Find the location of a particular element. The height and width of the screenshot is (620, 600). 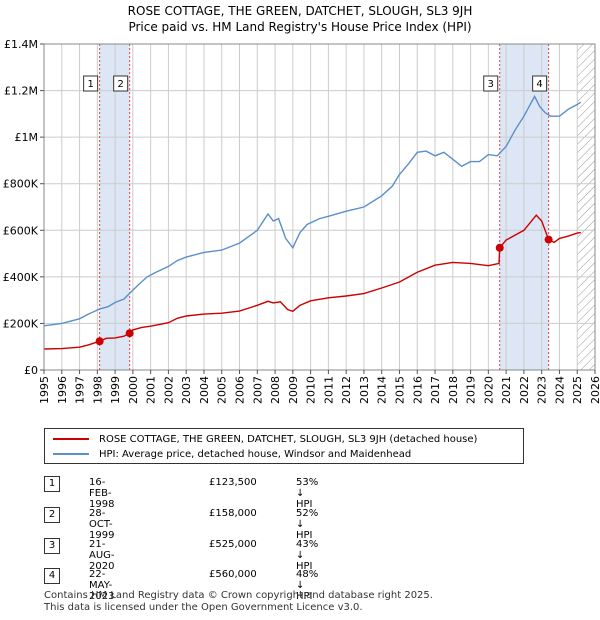

transaction-number-badge: 1 is located at coordinates (52, 484).